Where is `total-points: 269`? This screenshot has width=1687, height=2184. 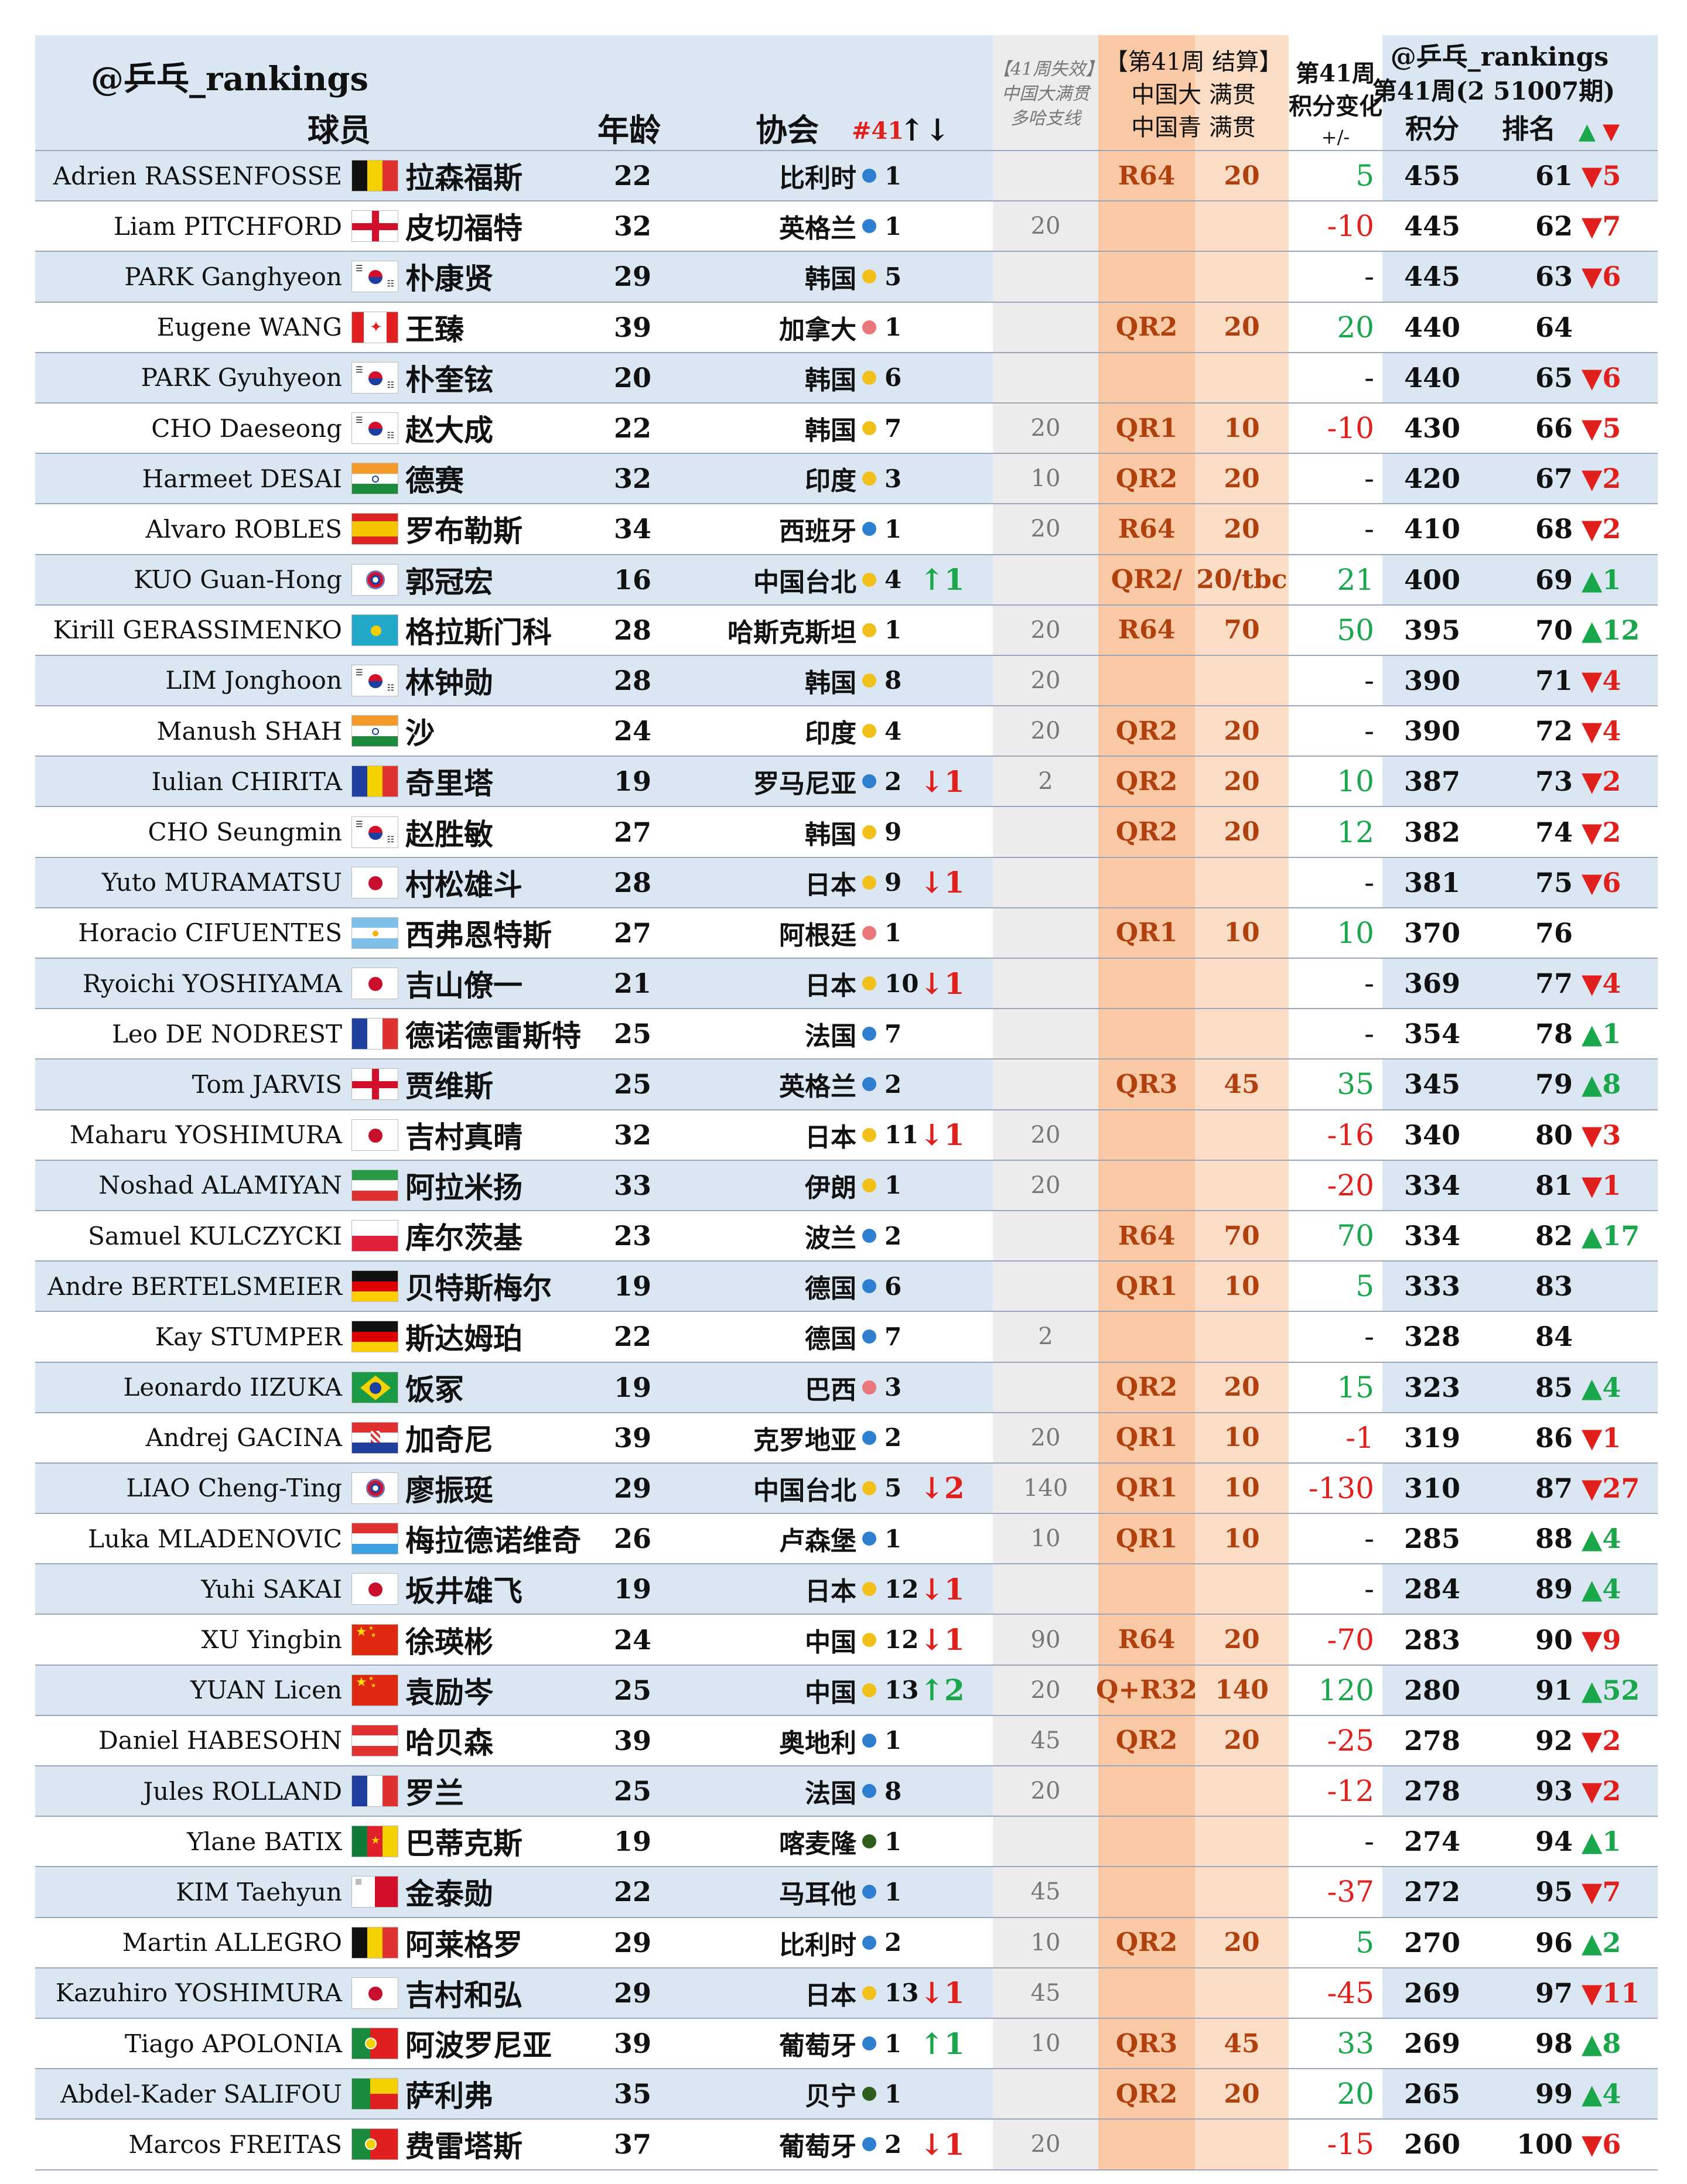 total-points: 269 is located at coordinates (1432, 2044).